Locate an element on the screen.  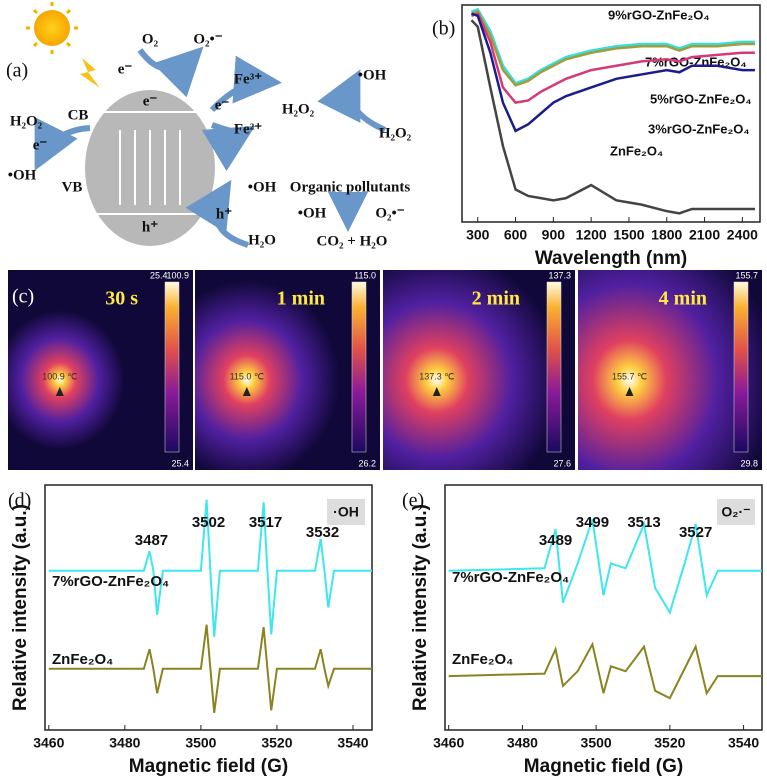
colorbar-max: 115.0 is located at coordinates (365, 275).